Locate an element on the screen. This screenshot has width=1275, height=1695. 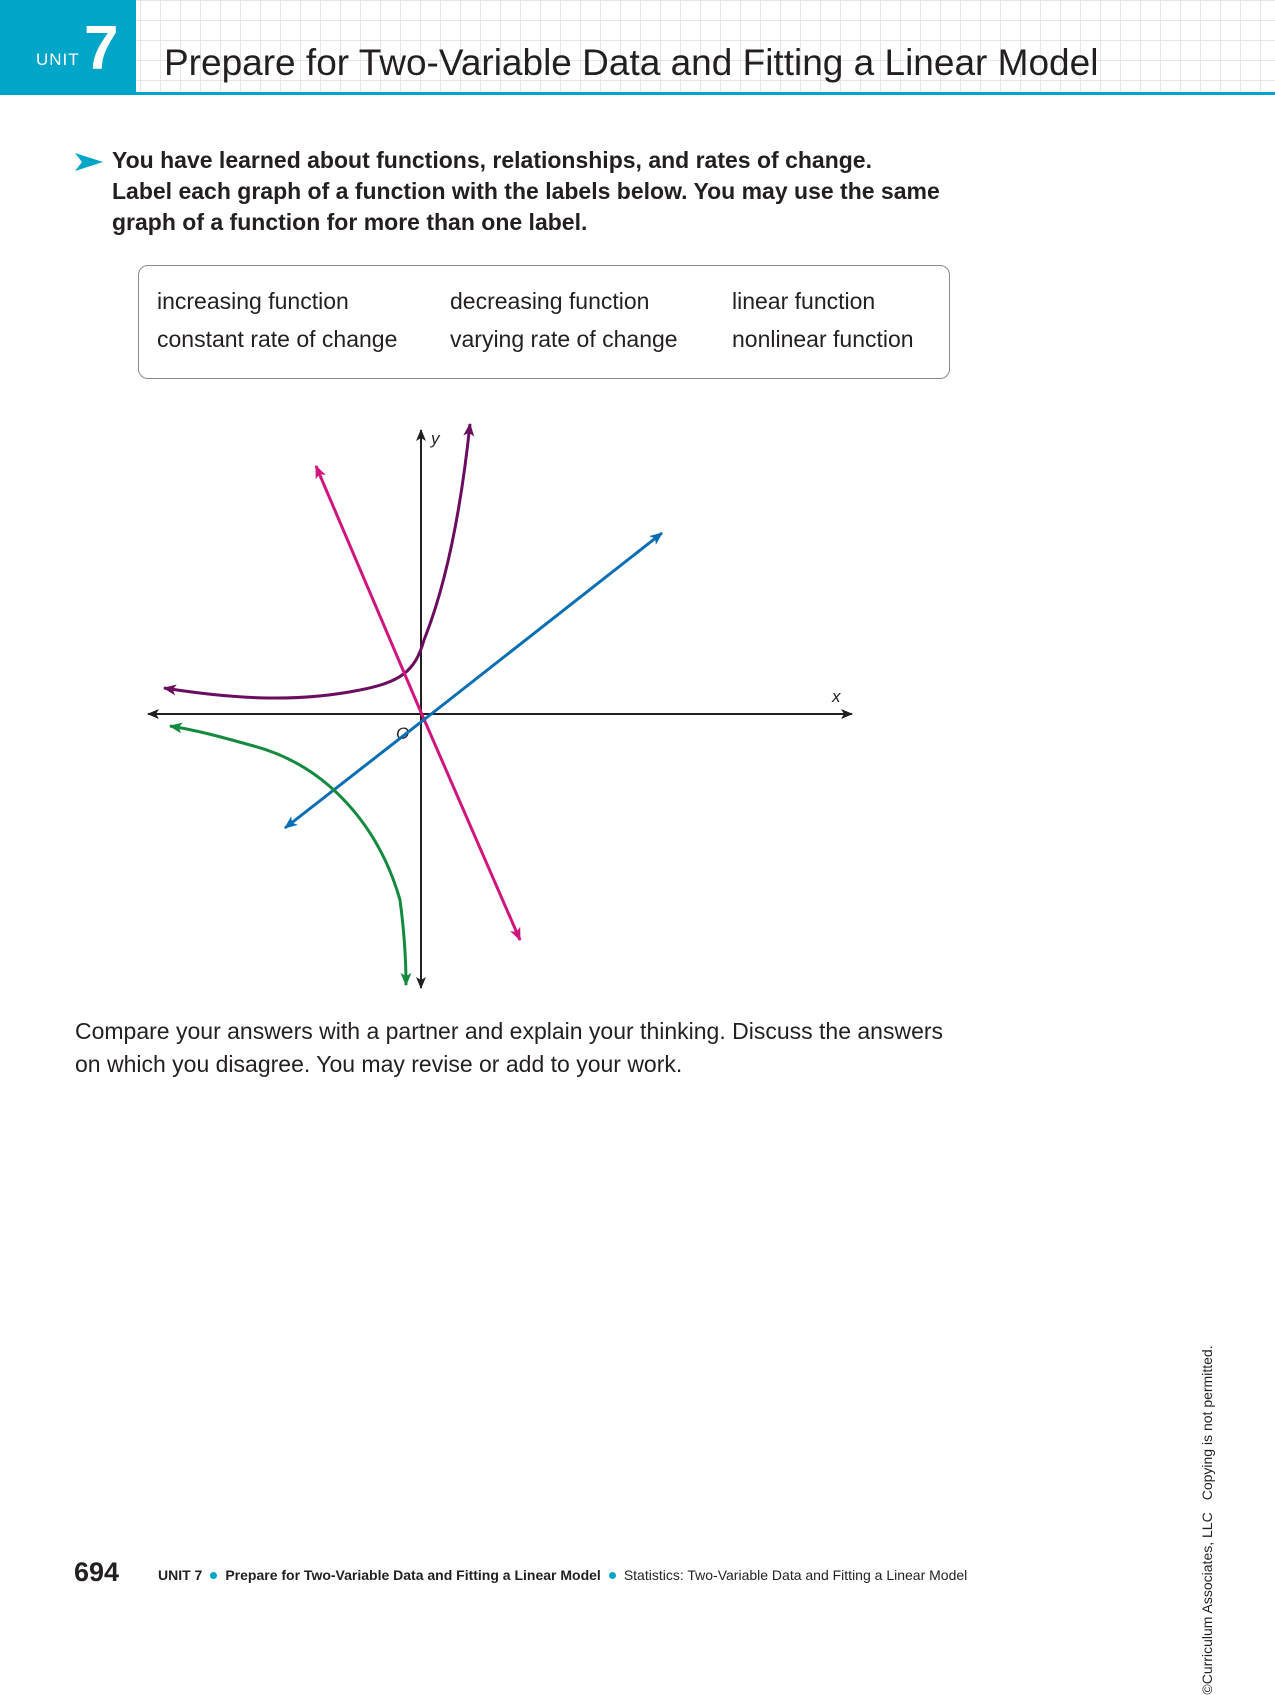
footer-unit: UNIT 7 is located at coordinates (180, 1575).